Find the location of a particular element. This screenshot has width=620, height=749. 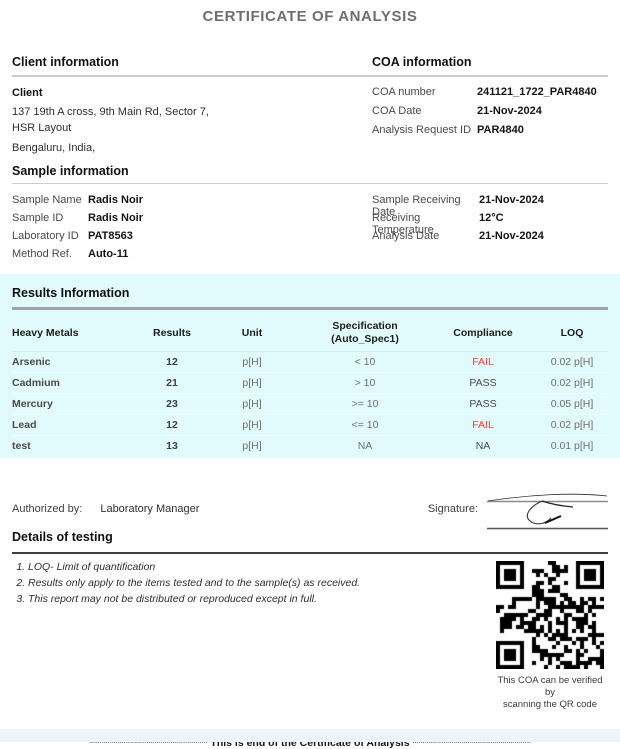

spec-cell: < 10 is located at coordinates (365, 362).